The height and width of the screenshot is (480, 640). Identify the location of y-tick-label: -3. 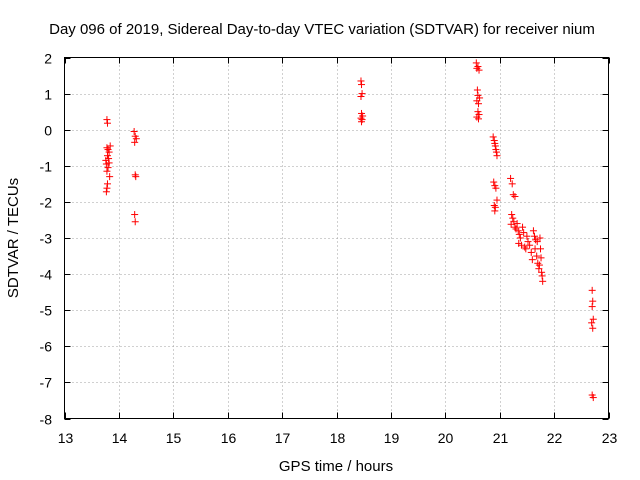
(46, 239).